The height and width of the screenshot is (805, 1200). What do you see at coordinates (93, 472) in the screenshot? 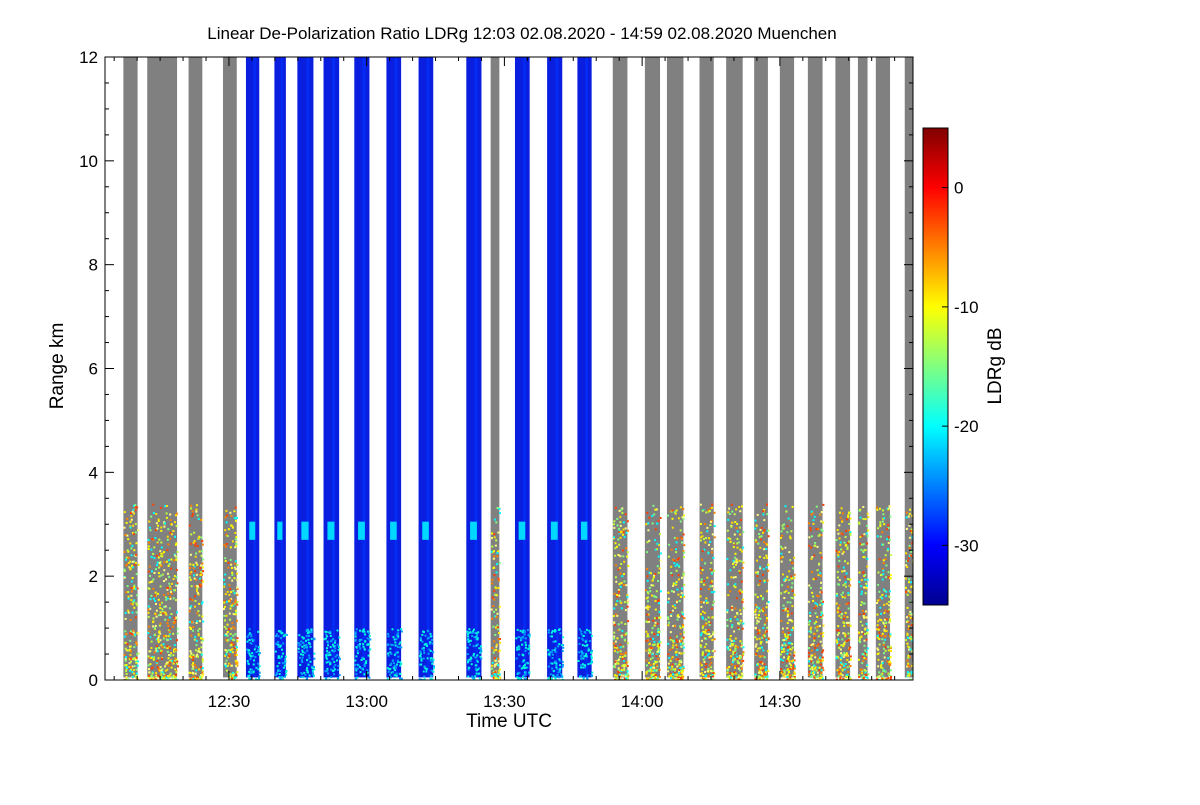
I see `y-tick-label-3: 4` at bounding box center [93, 472].